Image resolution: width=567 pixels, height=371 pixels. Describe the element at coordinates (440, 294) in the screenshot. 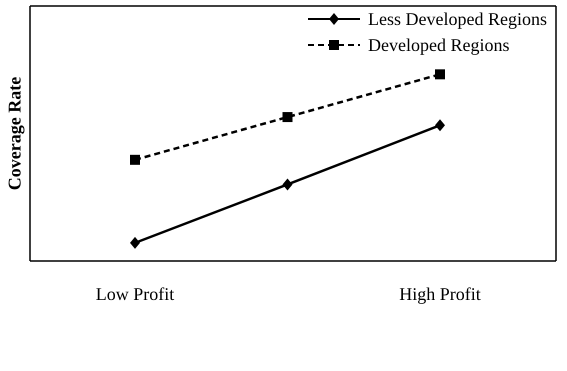

I see `x-tick-label: High Profit` at that location.